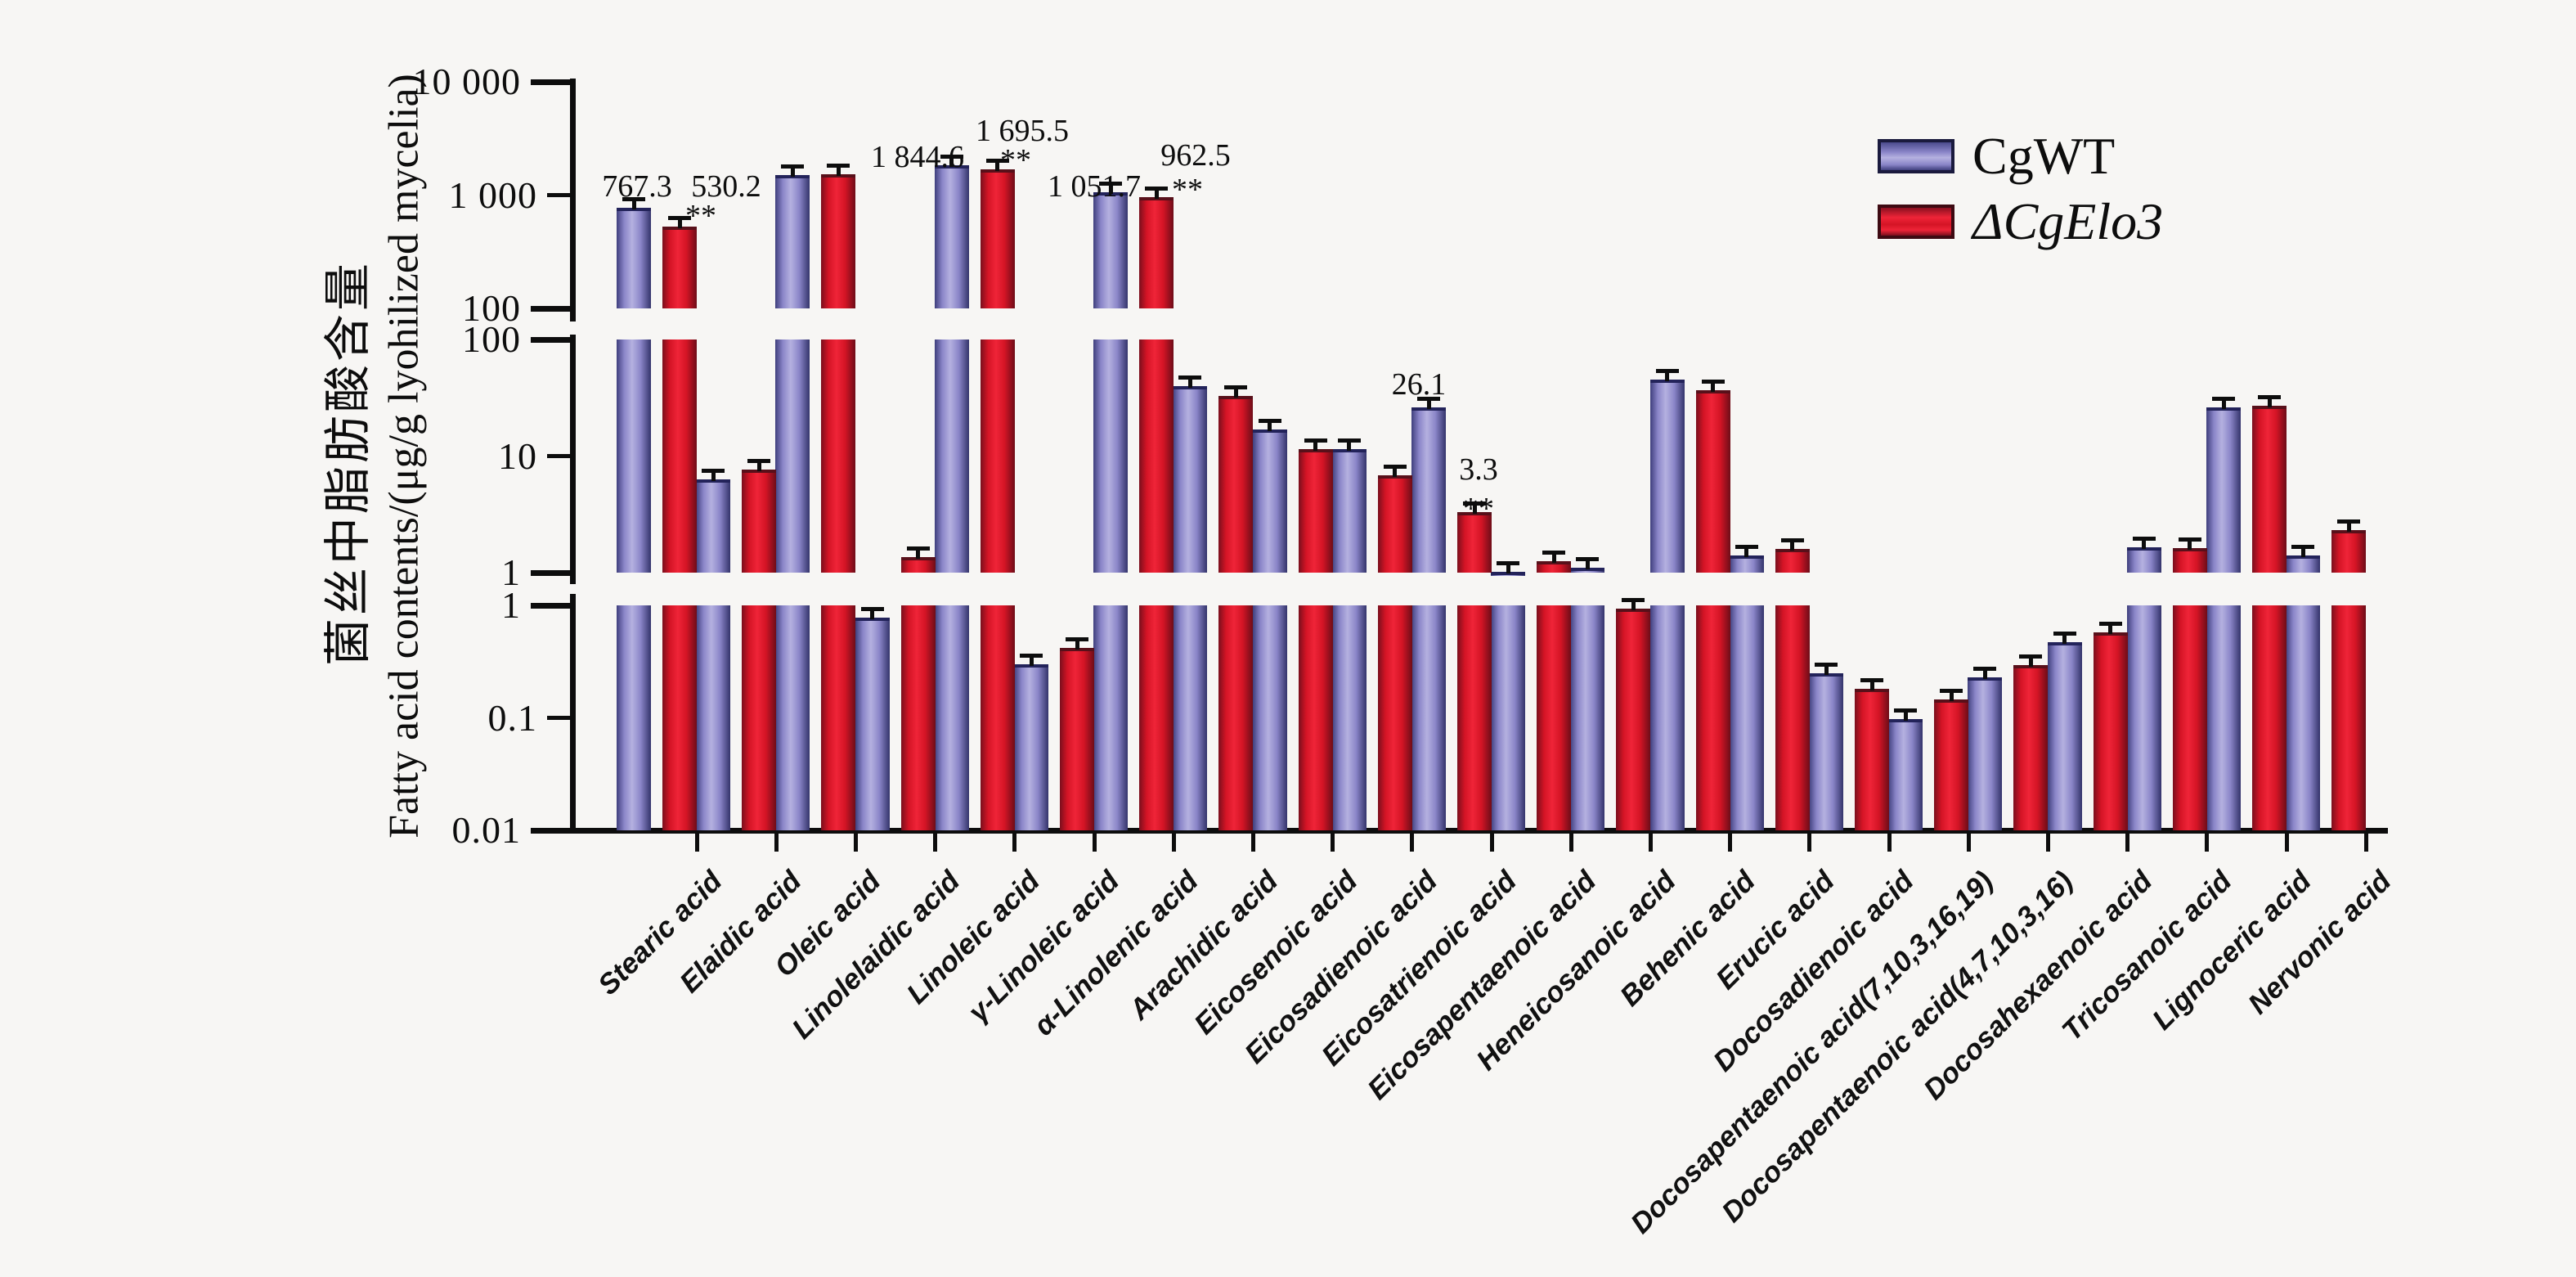 The image size is (2576, 1277). What do you see at coordinates (2068, 221) in the screenshot?
I see `legend-label-cgelo3: ΔCgElo3` at bounding box center [2068, 221].